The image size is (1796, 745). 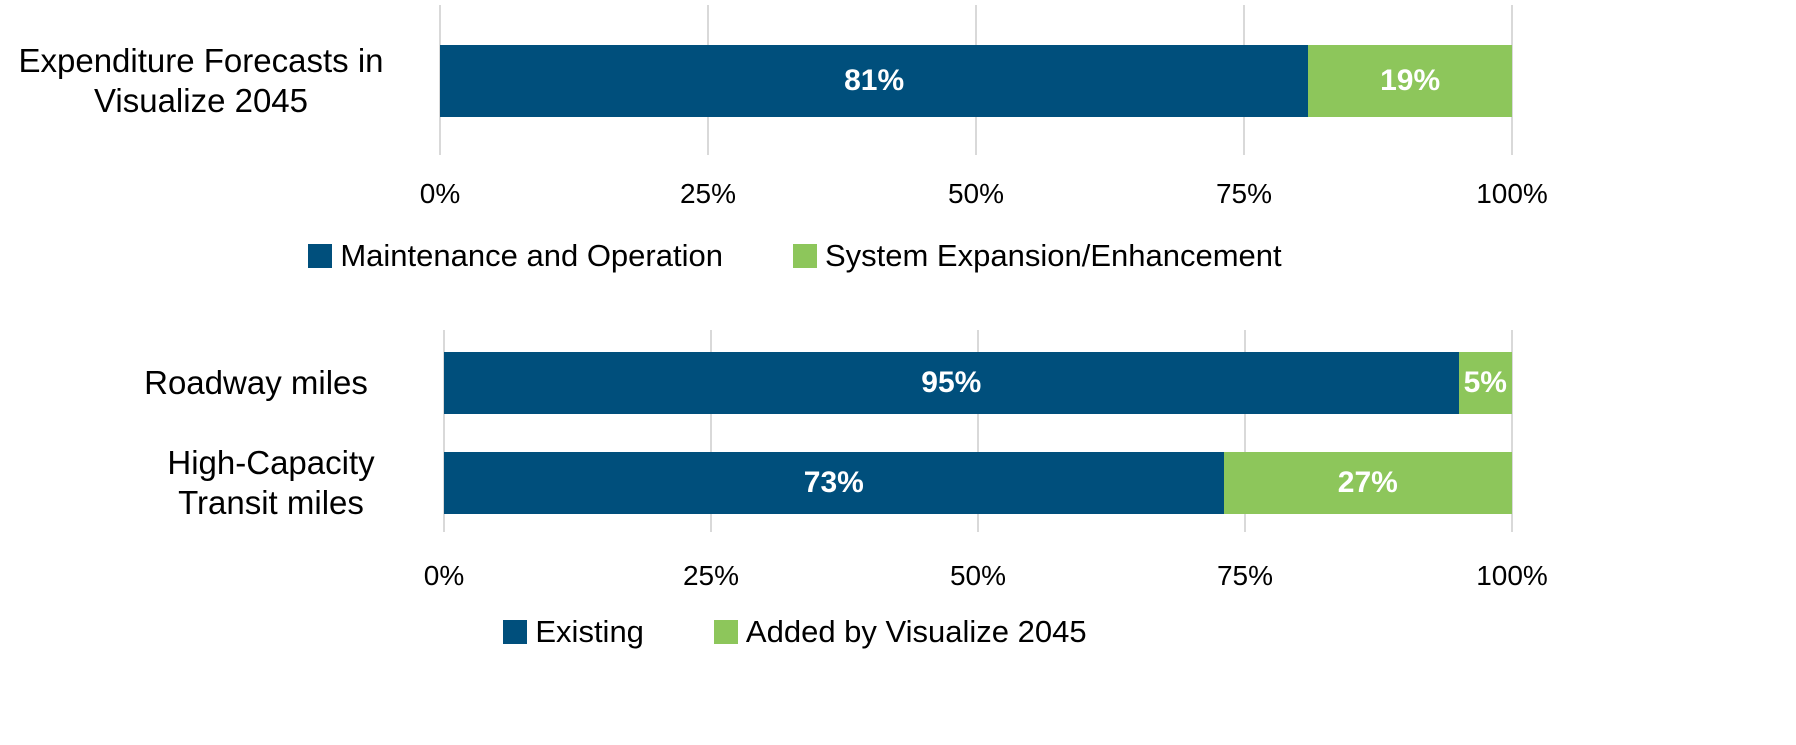 I want to click on legend-item: Maintenance and Operation, so click(x=515, y=256).